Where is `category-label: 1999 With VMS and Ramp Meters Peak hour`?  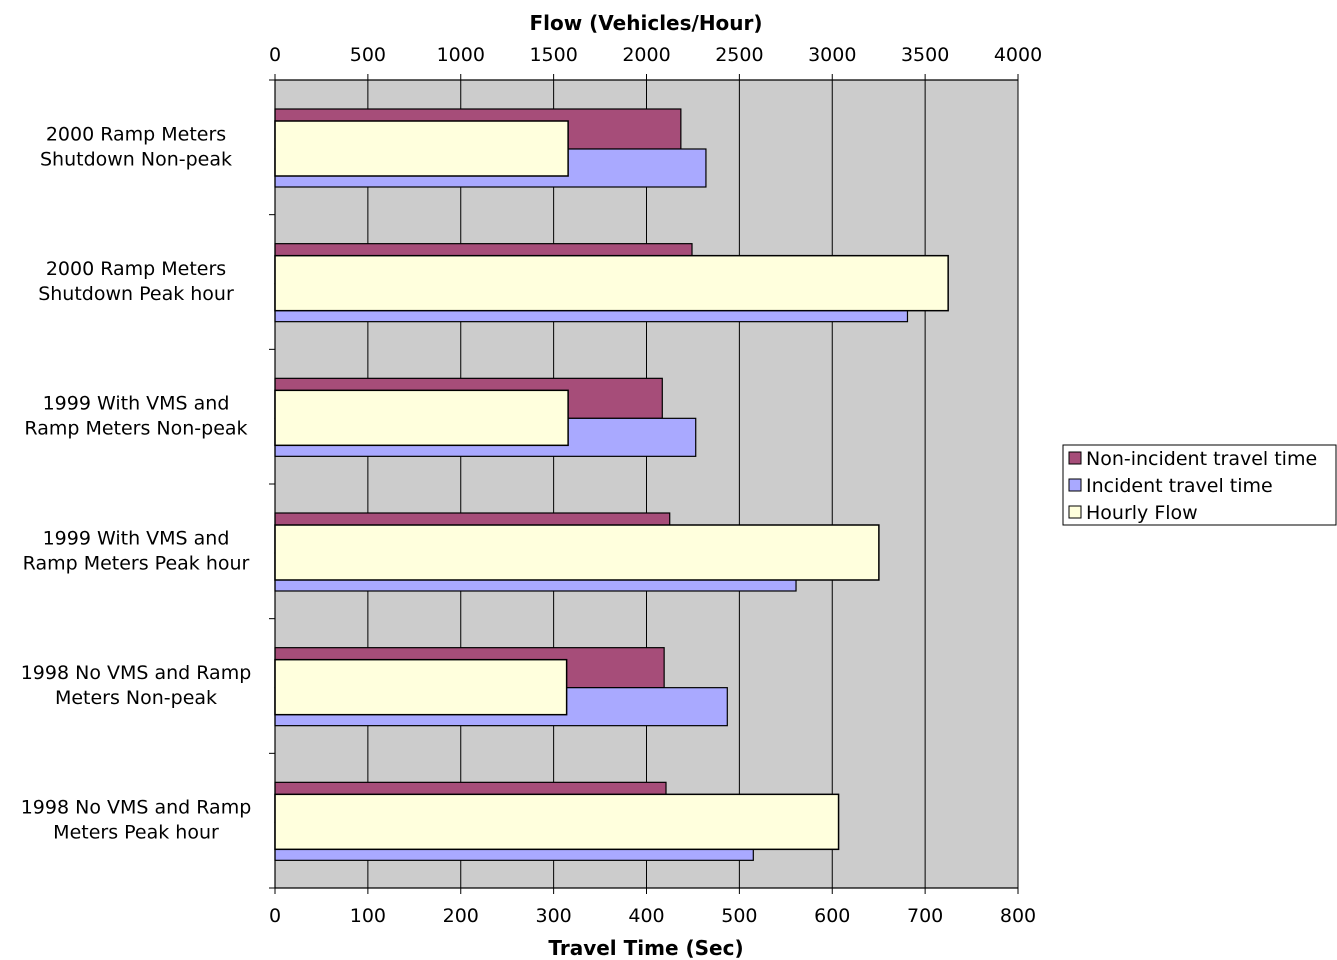 category-label: 1999 With VMS and Ramp Meters Peak hour is located at coordinates (136, 550).